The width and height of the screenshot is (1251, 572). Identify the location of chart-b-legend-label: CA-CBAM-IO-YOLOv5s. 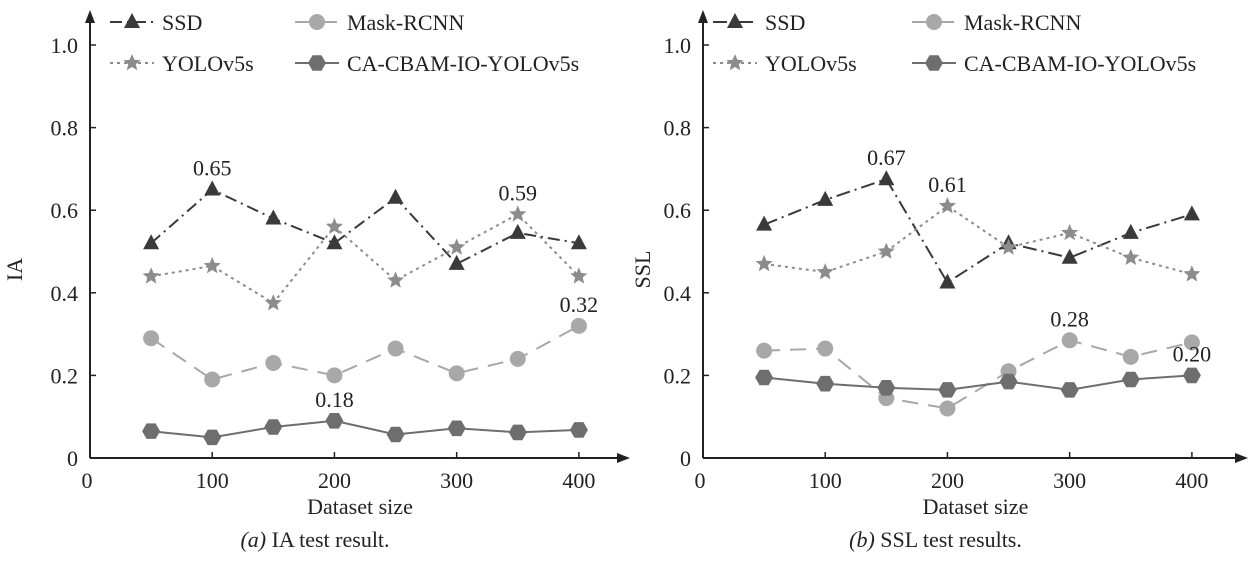
(1080, 63).